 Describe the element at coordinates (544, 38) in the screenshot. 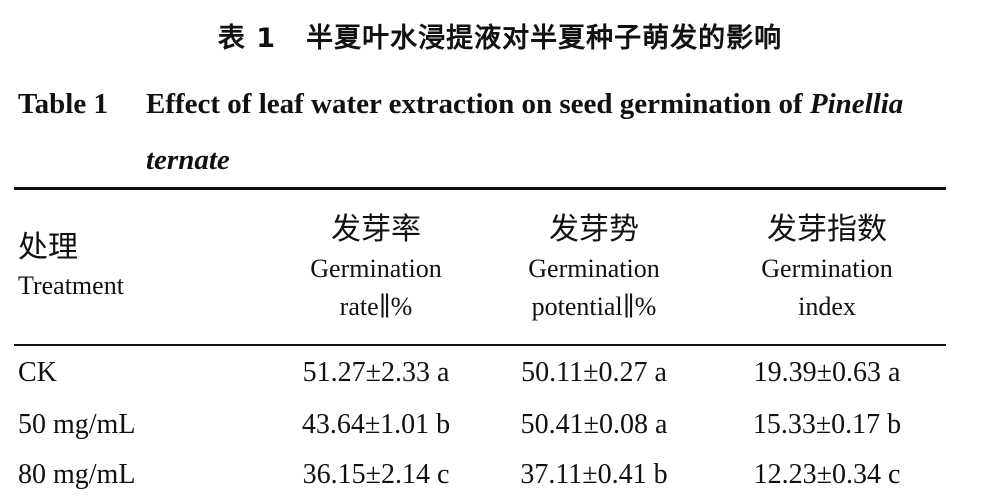

I see `table-title-cn-text: 半夏叶水浸提液对半夏种子萌发的影响` at that location.